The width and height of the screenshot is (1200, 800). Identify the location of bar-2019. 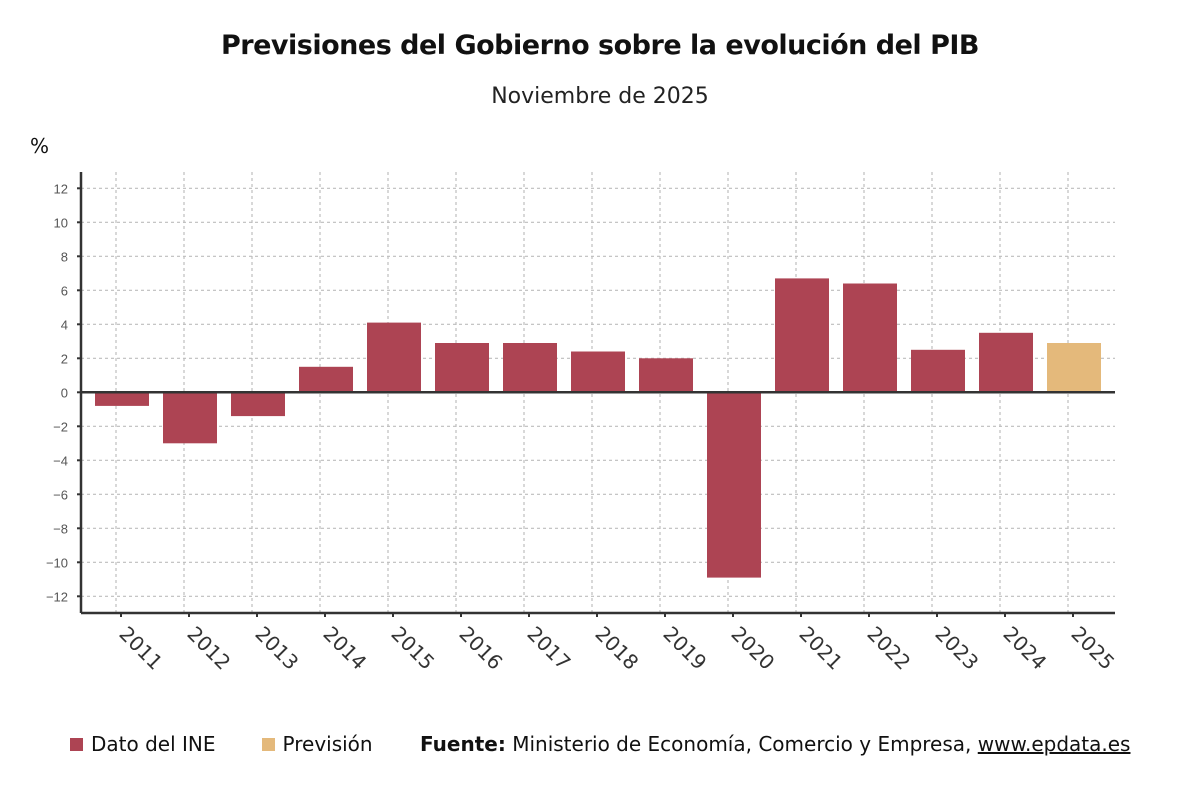
(666, 375).